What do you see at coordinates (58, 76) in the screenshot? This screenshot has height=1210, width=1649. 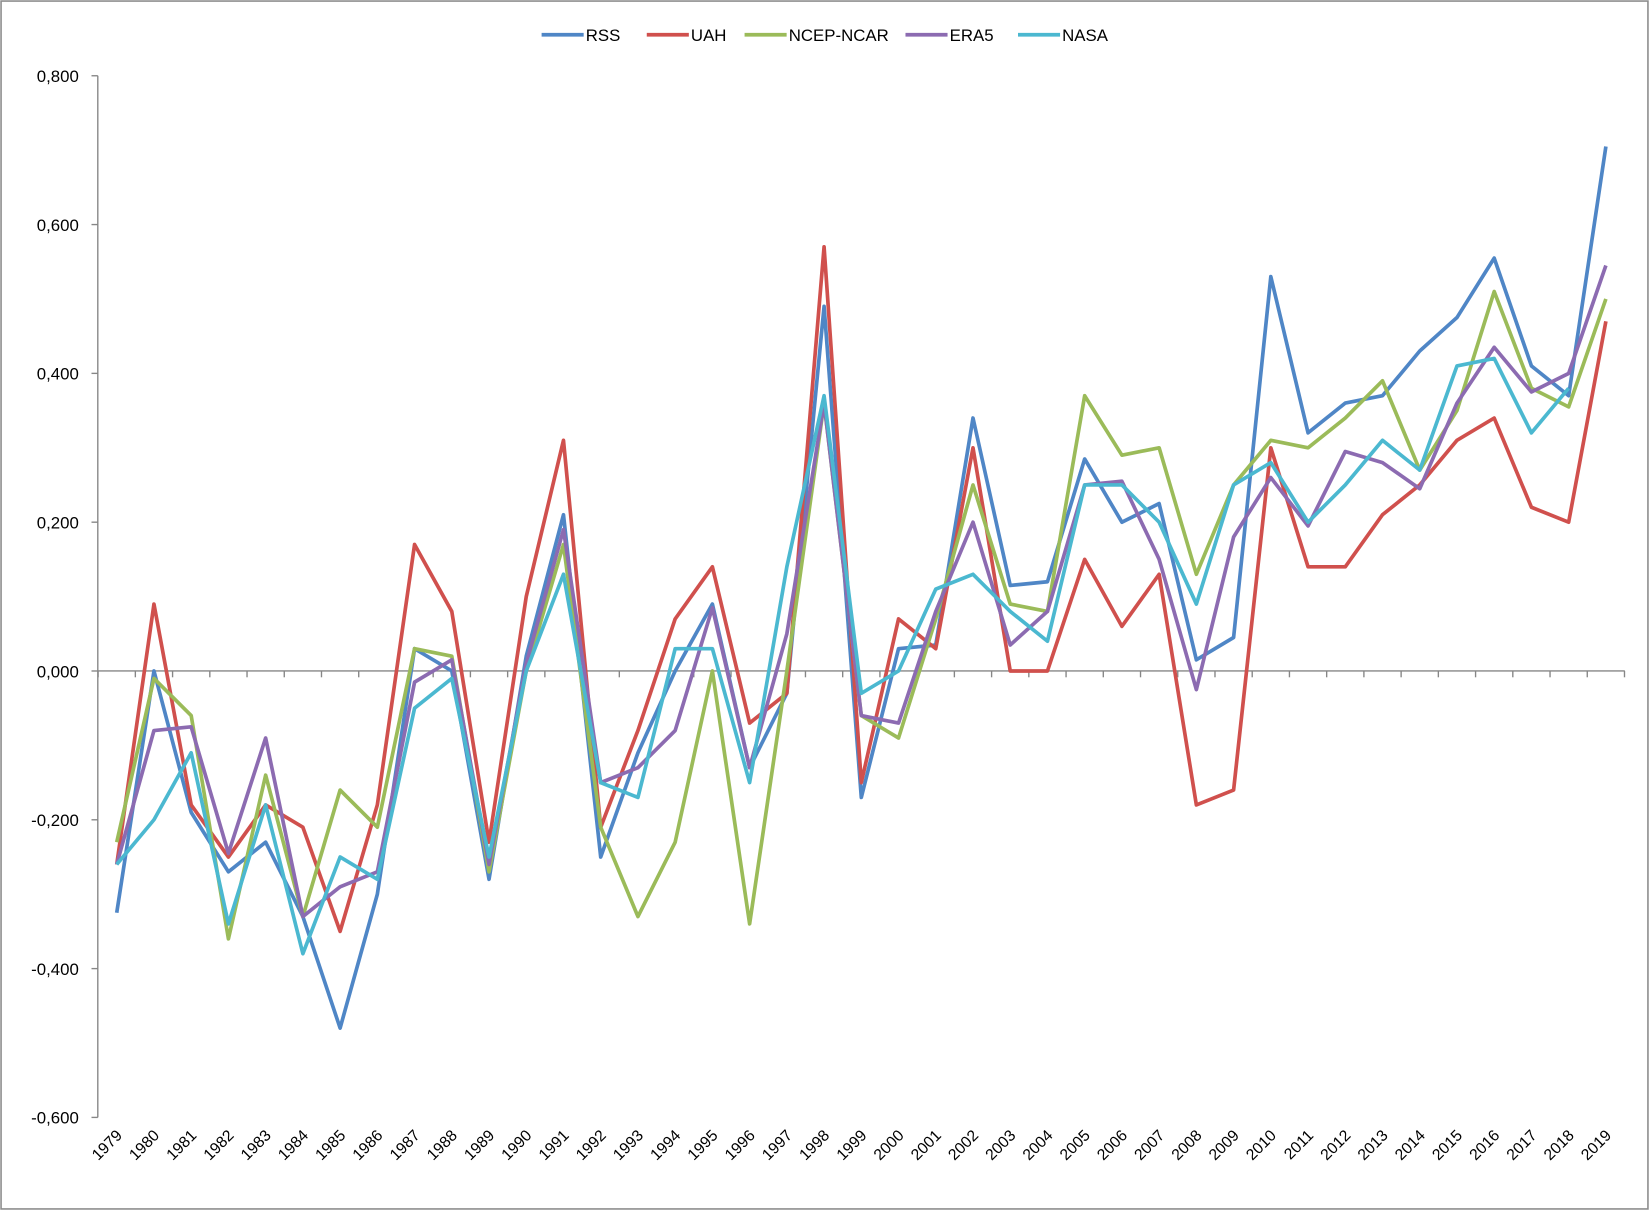 I see `y-tick-label: 0,800` at bounding box center [58, 76].